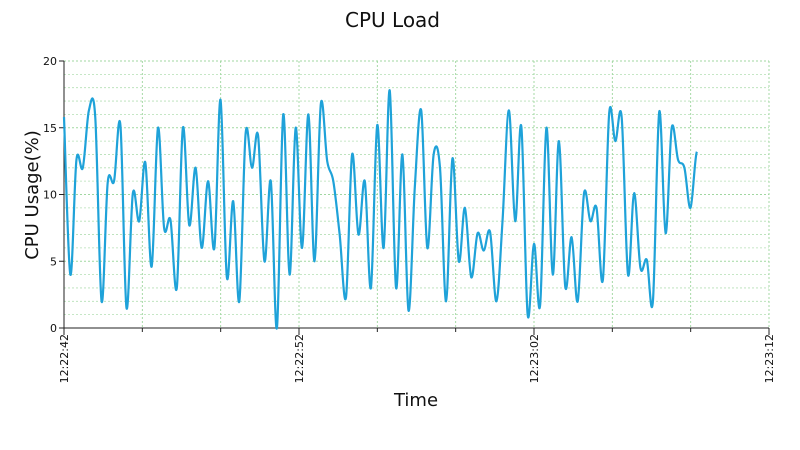 This screenshot has height=450, width=800. I want to click on y-tick-label: 15, so click(50, 128).